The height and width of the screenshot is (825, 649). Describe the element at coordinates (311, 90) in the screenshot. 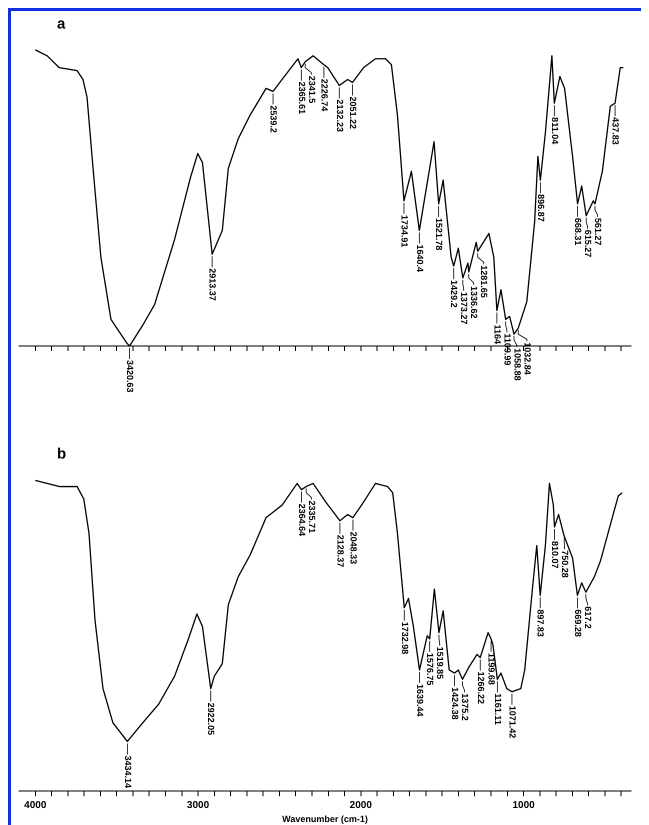

I see `annotation: 2341.5` at that location.